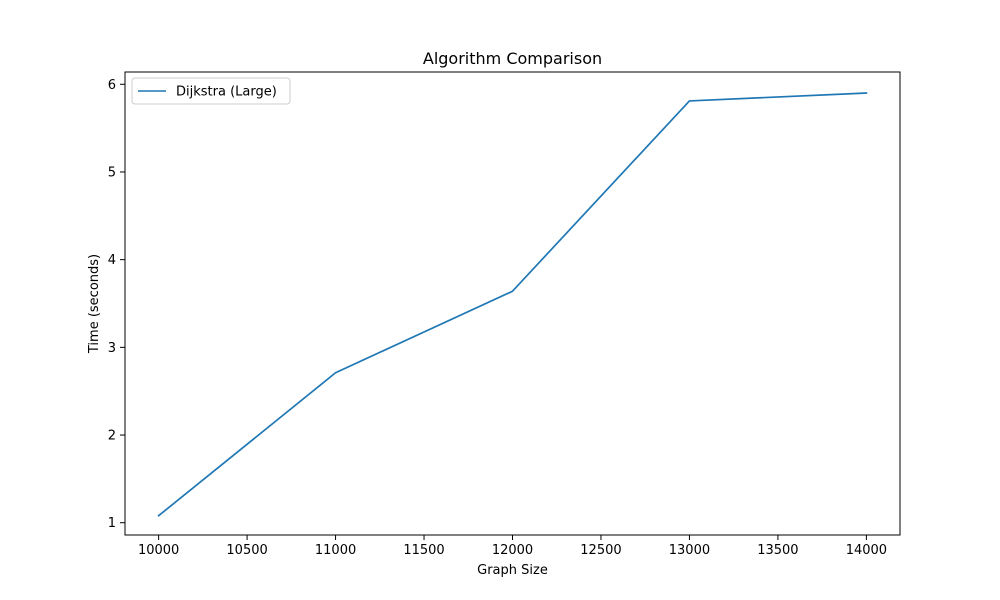  Describe the element at coordinates (512, 570) in the screenshot. I see `x-axis-label: Graph Size` at that location.